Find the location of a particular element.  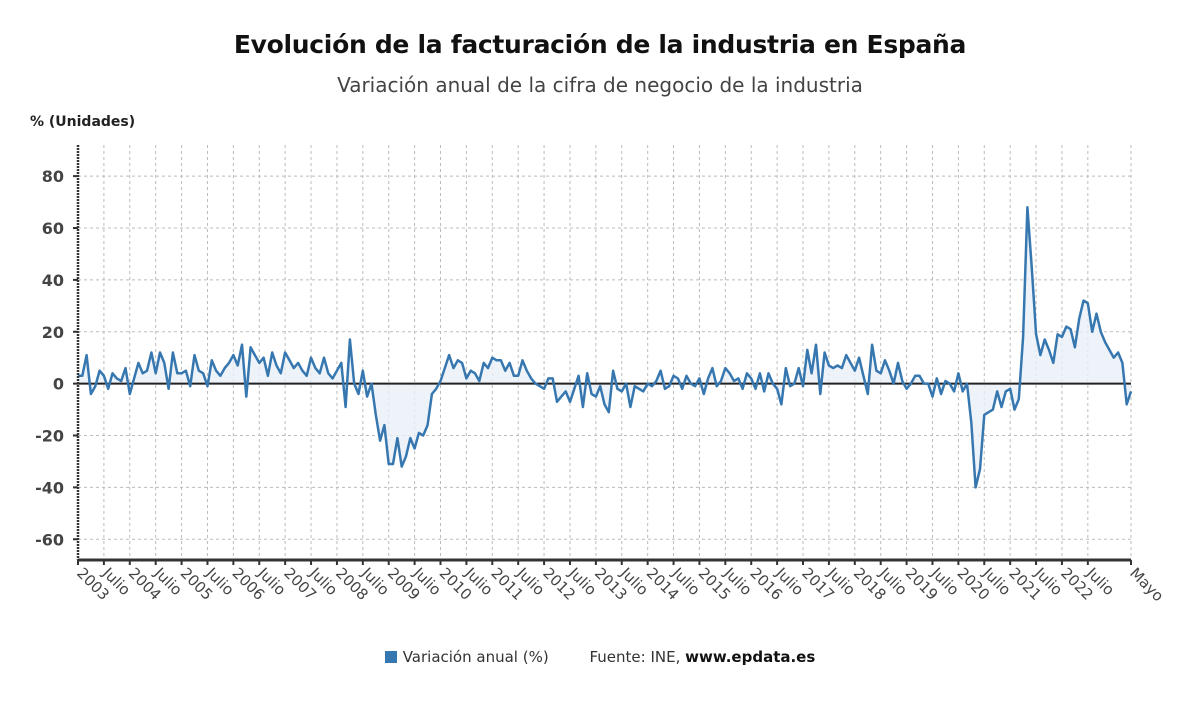

y-tick-label: 20 is located at coordinates (53, 332).